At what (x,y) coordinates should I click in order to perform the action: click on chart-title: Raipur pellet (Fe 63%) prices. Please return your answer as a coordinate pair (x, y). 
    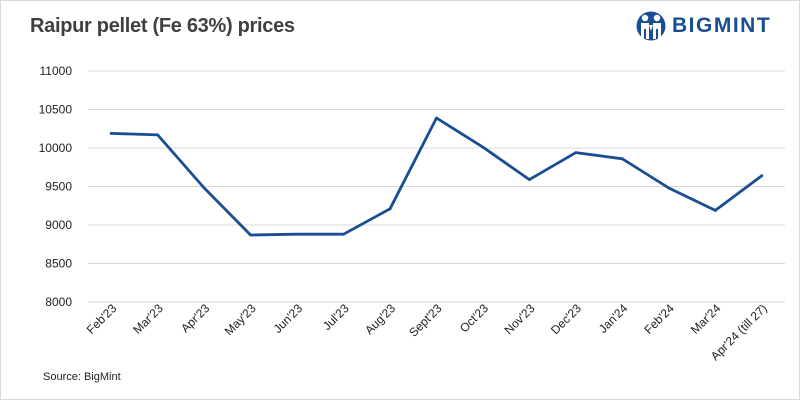
    Looking at the image, I should click on (162, 26).